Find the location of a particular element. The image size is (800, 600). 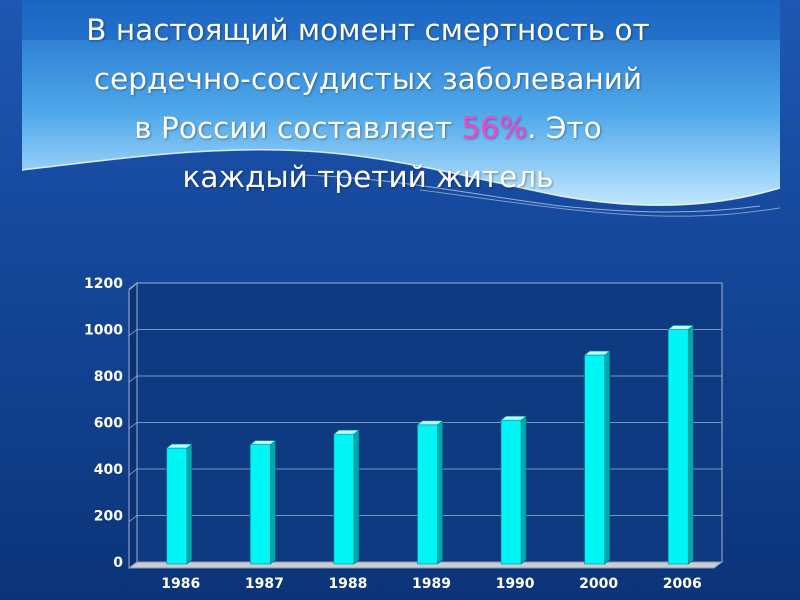

y-tick-label: 1000 is located at coordinates (103, 331).